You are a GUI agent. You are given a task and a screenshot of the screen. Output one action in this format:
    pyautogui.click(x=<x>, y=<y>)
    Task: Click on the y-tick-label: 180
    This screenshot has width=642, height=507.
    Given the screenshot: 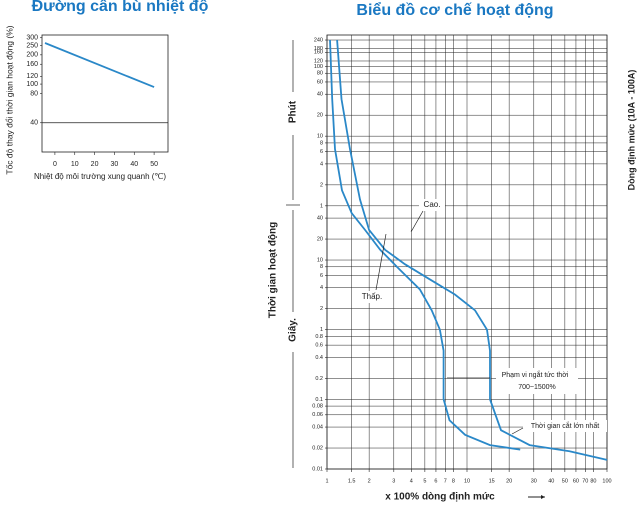 What is the action you would take?
    pyautogui.click(x=318, y=49)
    